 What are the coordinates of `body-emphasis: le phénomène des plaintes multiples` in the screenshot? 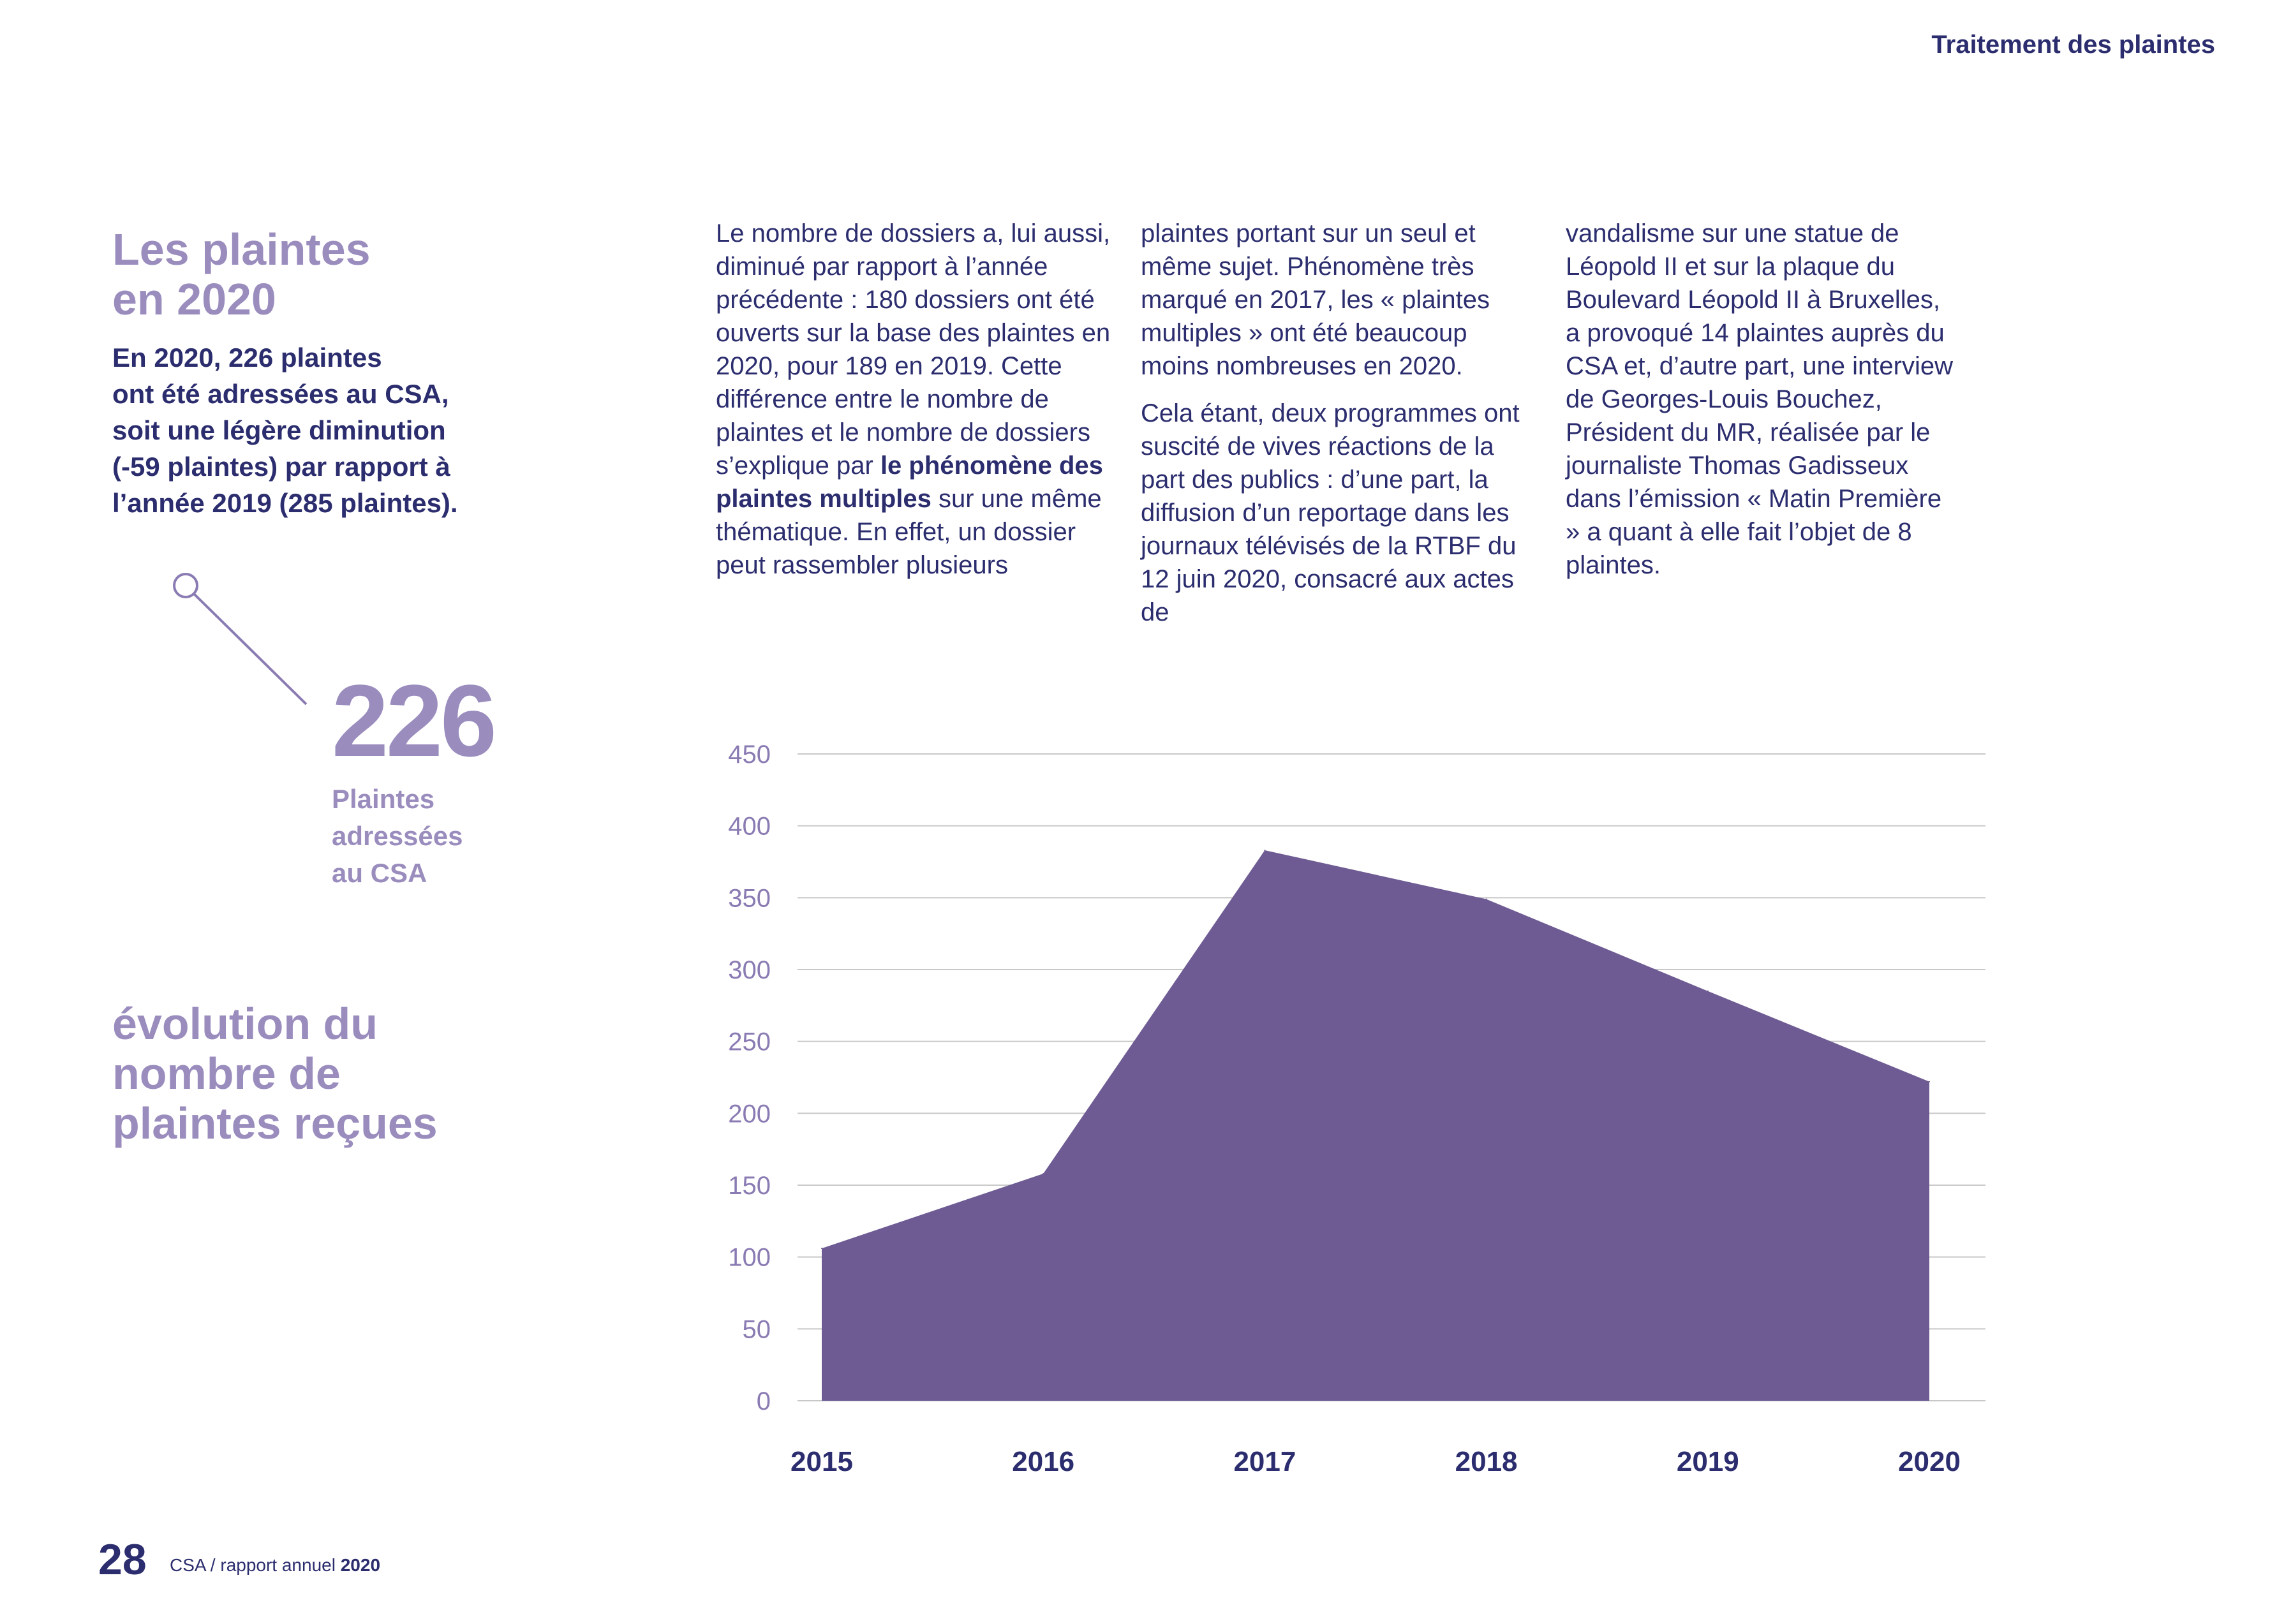 It's located at (910, 482).